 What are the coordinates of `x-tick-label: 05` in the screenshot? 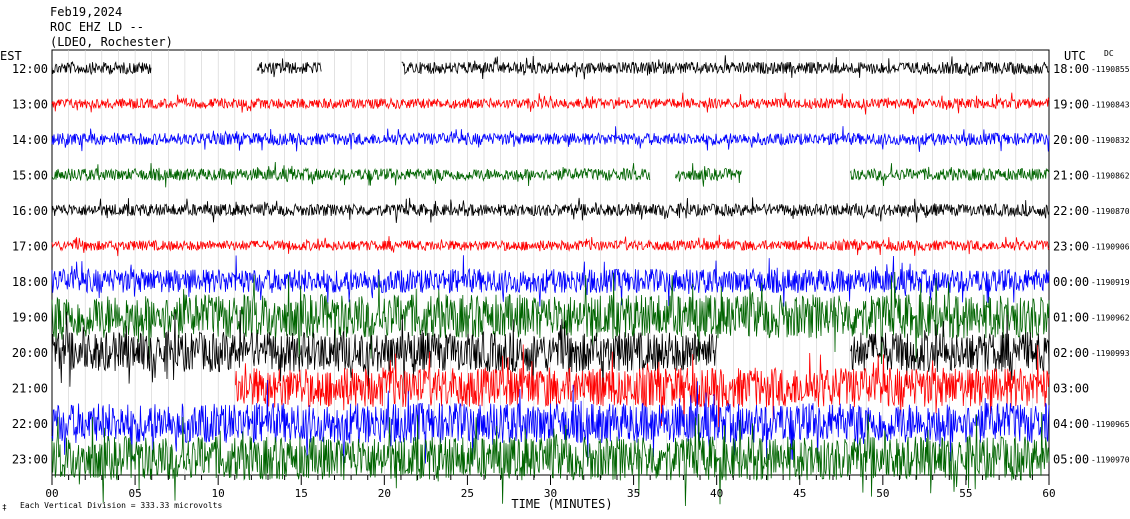 It's located at (134, 493).